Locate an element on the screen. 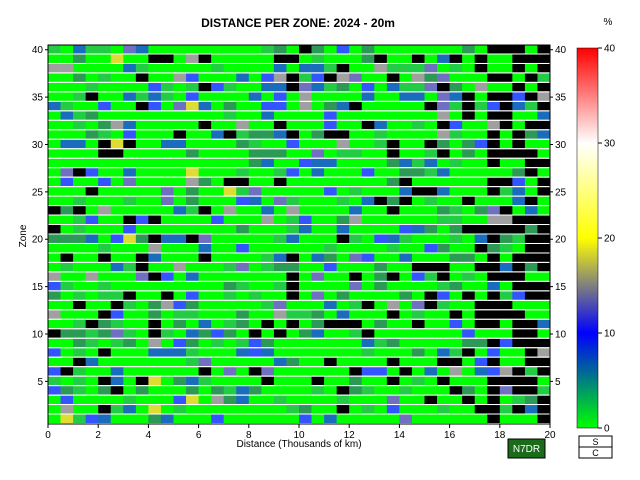 The image size is (640, 480). x-tick-label: 10 is located at coordinates (299, 435).